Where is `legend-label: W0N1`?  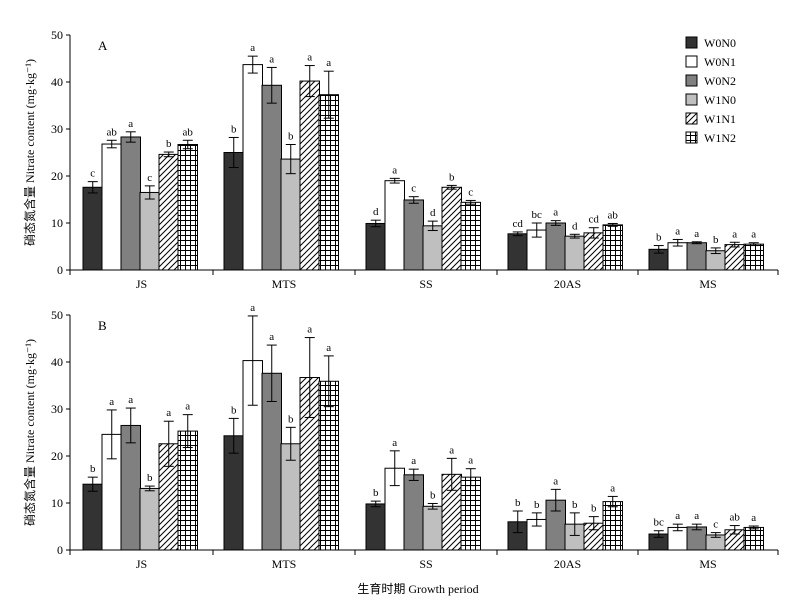
legend-label: W0N1 is located at coordinates (720, 62).